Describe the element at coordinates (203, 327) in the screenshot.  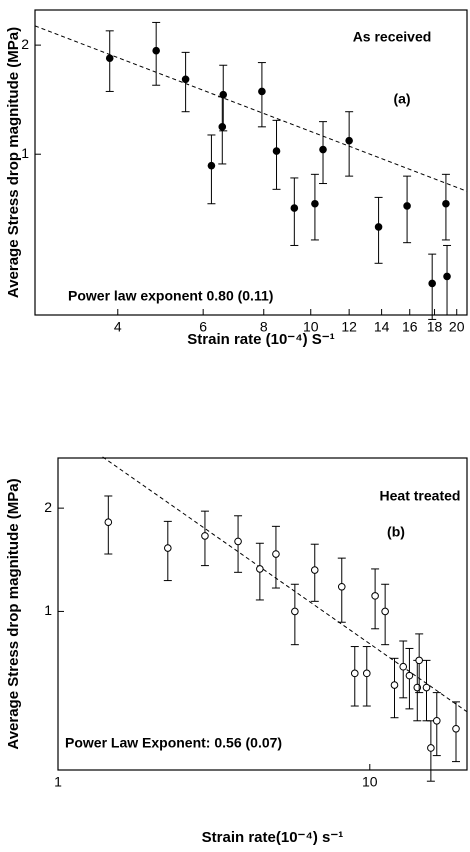
I see `x-tick-label: 6` at that location.